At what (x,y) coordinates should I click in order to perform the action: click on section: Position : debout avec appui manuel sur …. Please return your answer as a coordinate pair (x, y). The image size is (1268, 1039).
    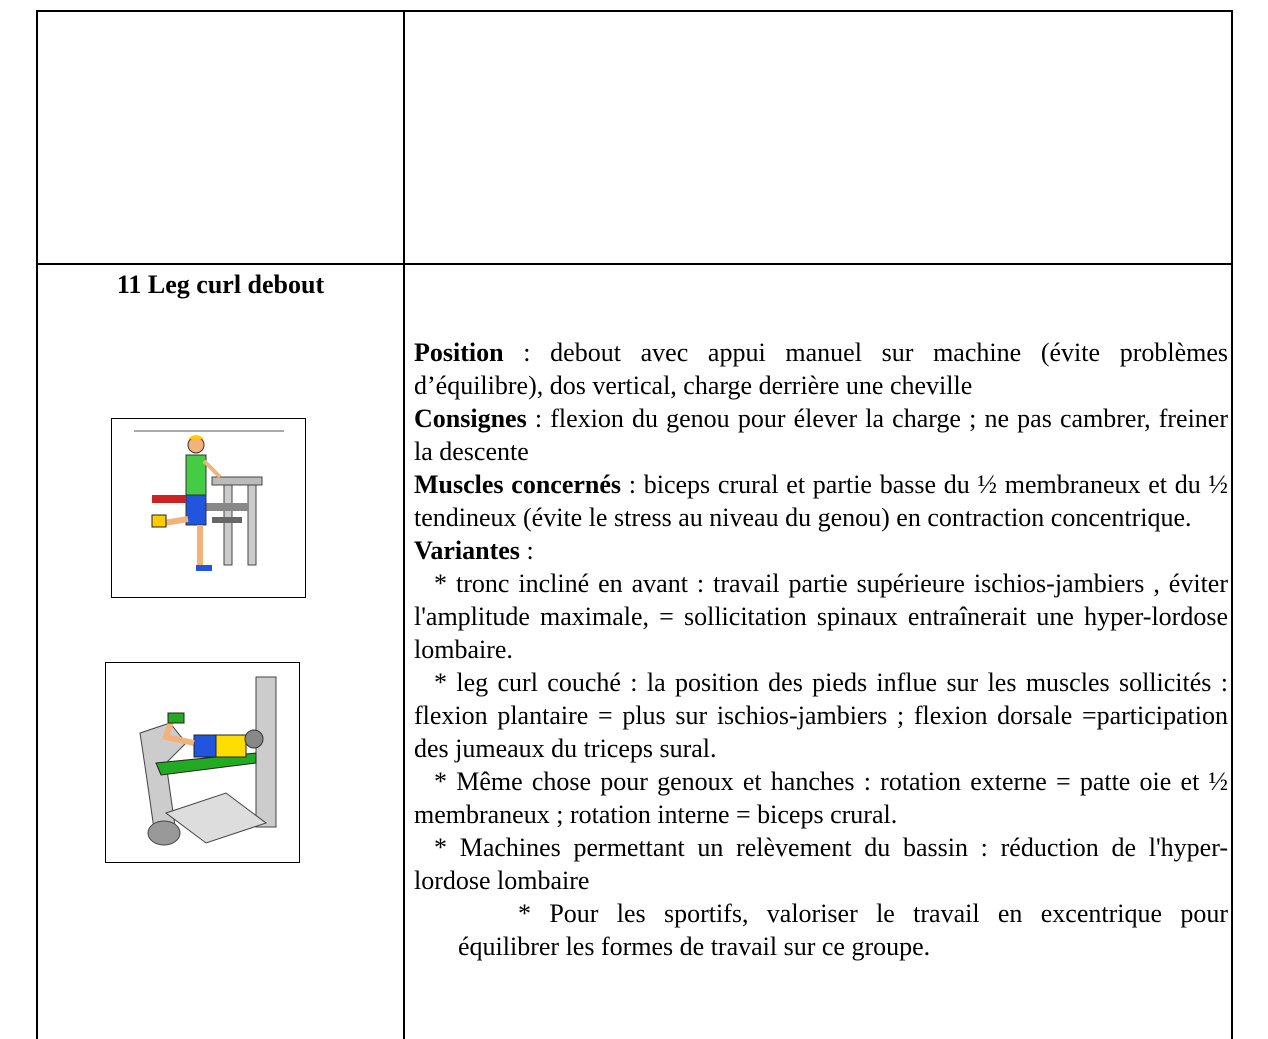
    Looking at the image, I should click on (821, 369).